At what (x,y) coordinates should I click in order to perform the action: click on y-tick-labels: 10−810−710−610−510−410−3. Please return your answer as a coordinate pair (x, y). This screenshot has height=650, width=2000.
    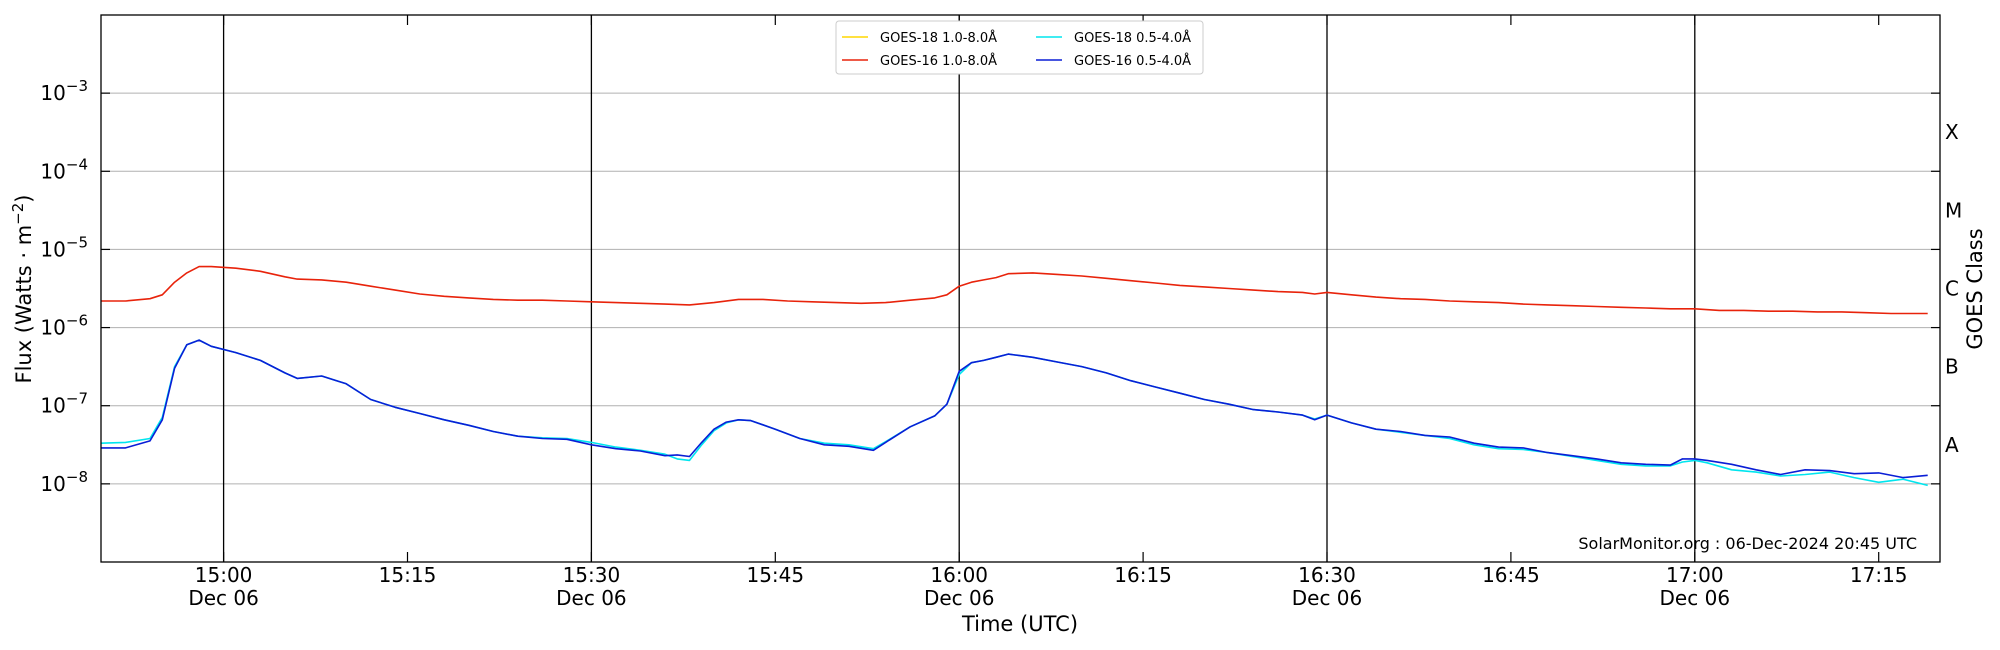
    Looking at the image, I should click on (64, 286).